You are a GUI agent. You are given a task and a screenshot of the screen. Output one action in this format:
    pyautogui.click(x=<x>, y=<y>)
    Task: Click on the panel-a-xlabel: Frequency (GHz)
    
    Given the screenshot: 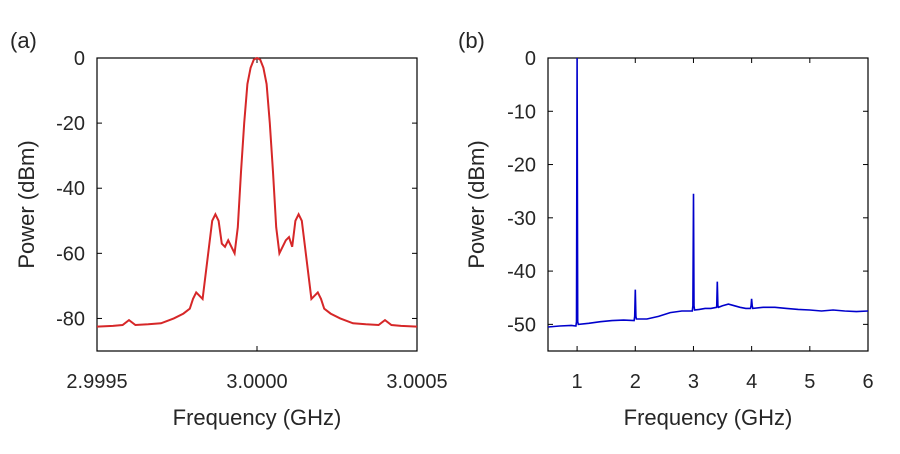 What is the action you would take?
    pyautogui.click(x=257, y=417)
    